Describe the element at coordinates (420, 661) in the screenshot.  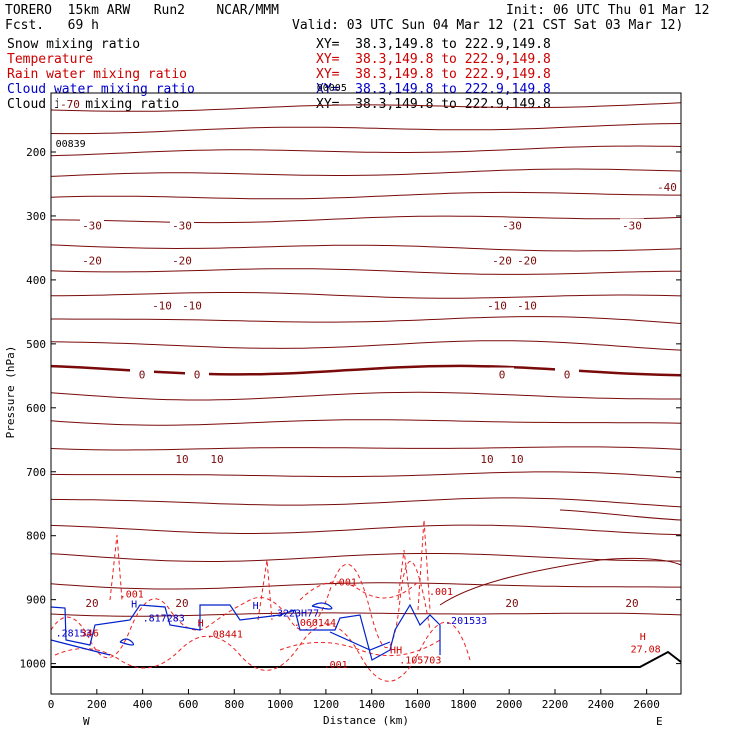
I see `annotation-label: .105703` at that location.